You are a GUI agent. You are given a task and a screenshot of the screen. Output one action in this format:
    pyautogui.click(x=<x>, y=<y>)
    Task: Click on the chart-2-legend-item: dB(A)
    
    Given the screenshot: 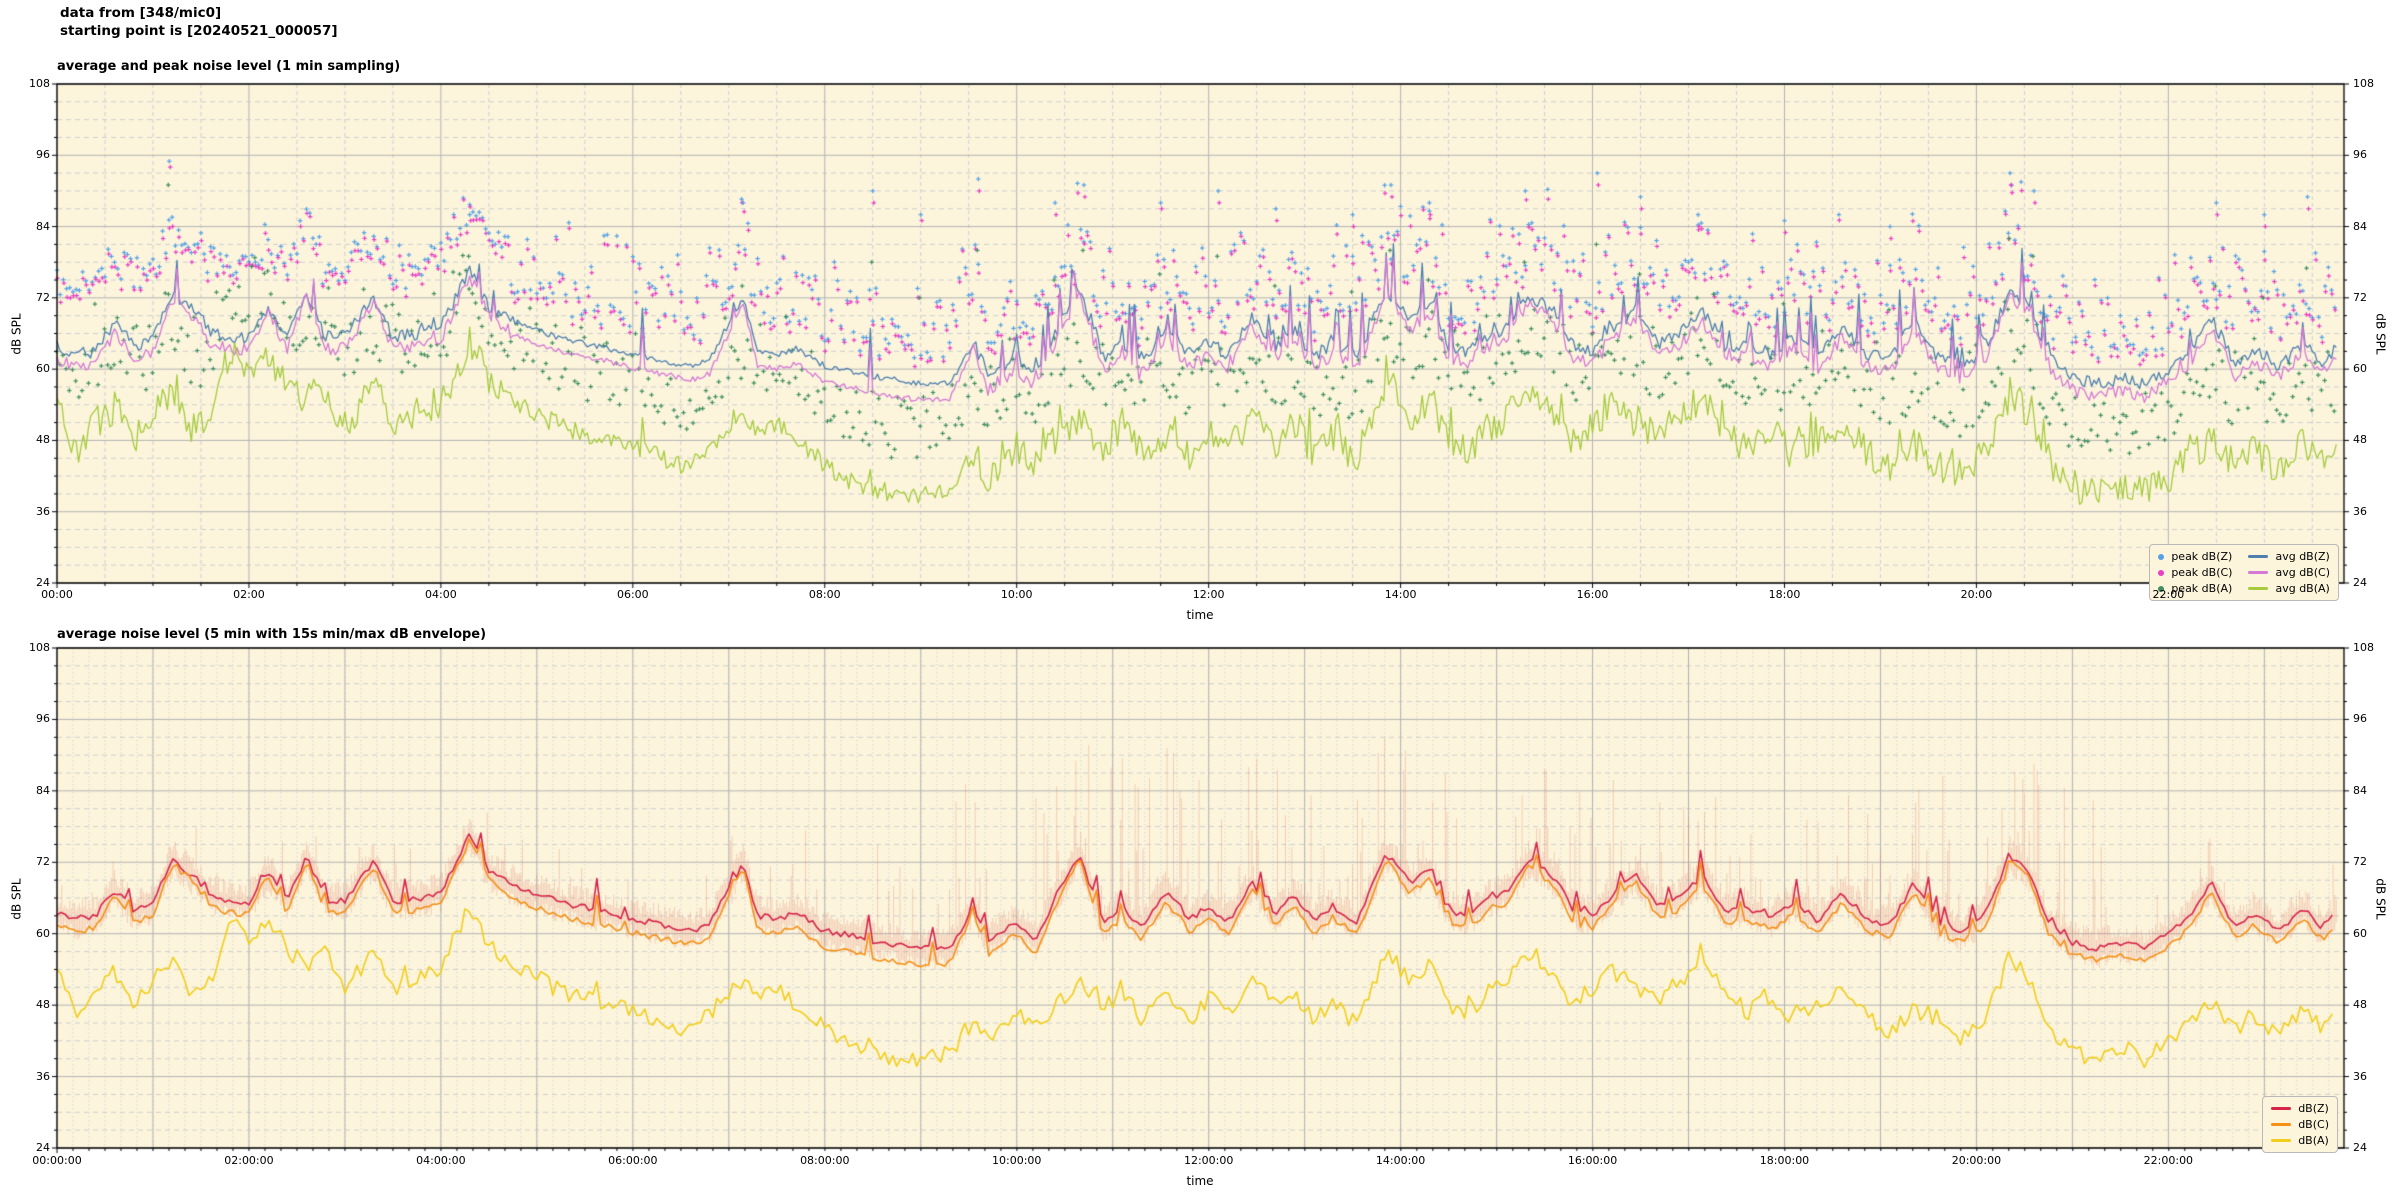 What is the action you would take?
    pyautogui.click(x=2300, y=1140)
    